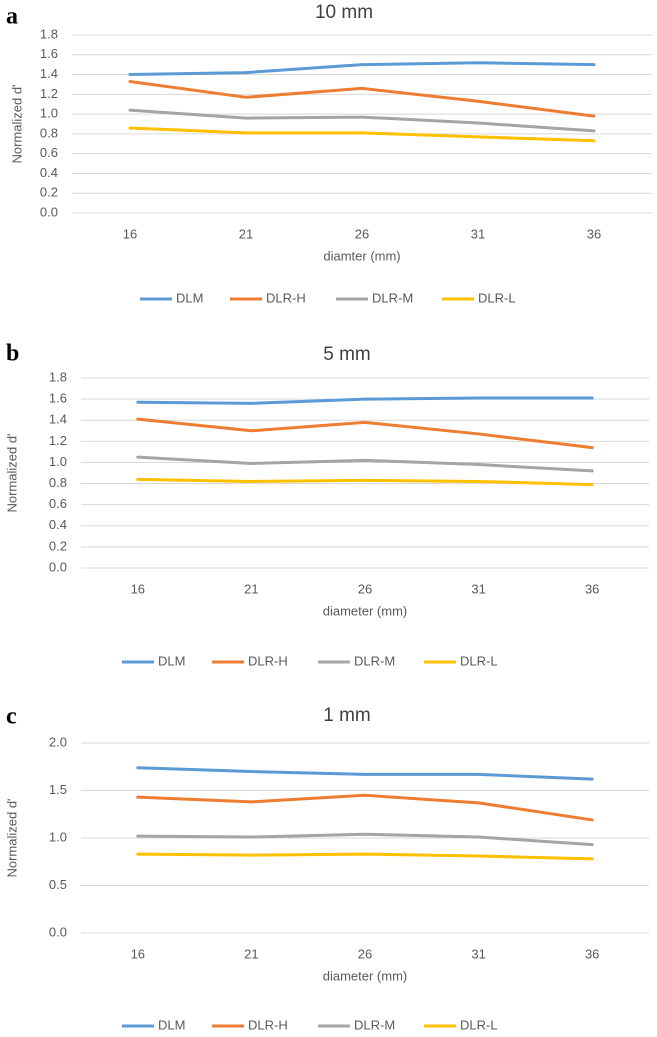 This screenshot has width=657, height=1037. Describe the element at coordinates (58, 884) in the screenshot. I see `y-tick-label: 0.5` at that location.